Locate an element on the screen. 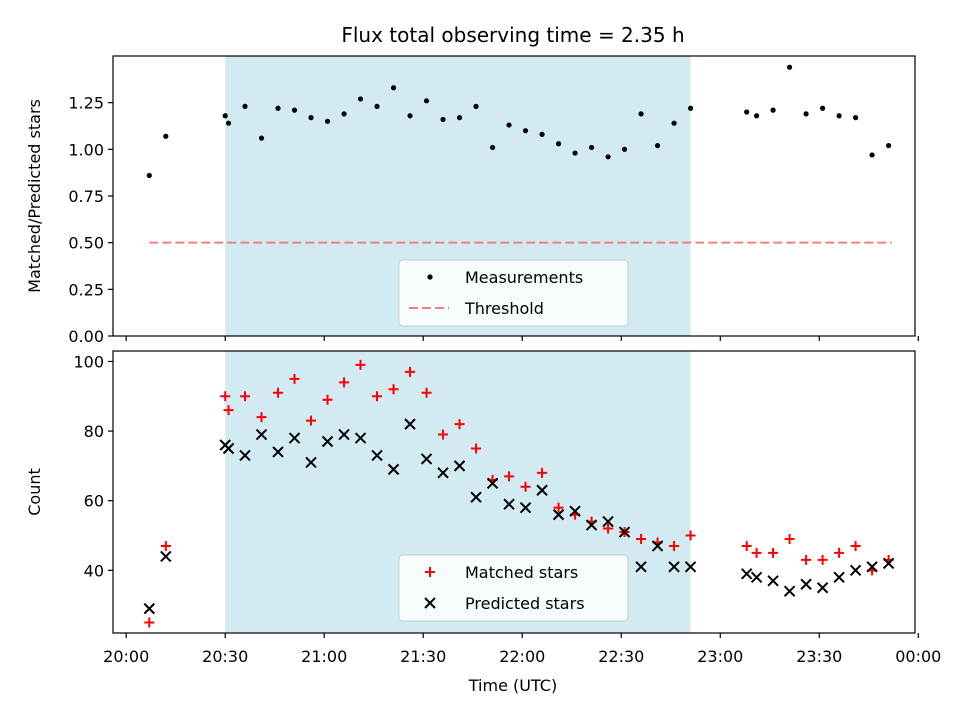 This screenshot has width=960, height=720. legend-label: Threshold is located at coordinates (504, 308).